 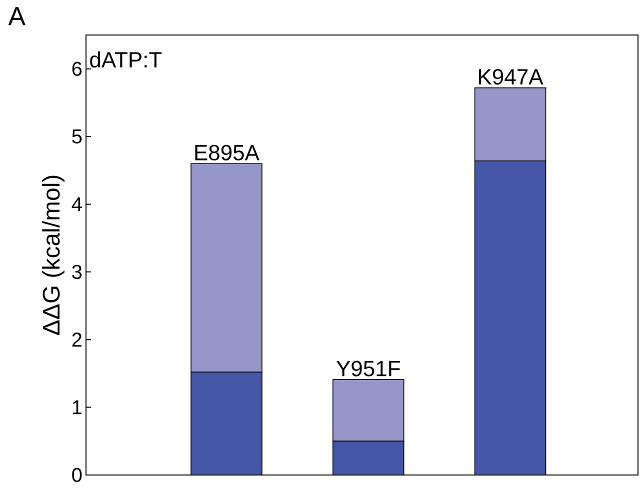 I want to click on y-tick-label: 4, so click(x=77, y=204).